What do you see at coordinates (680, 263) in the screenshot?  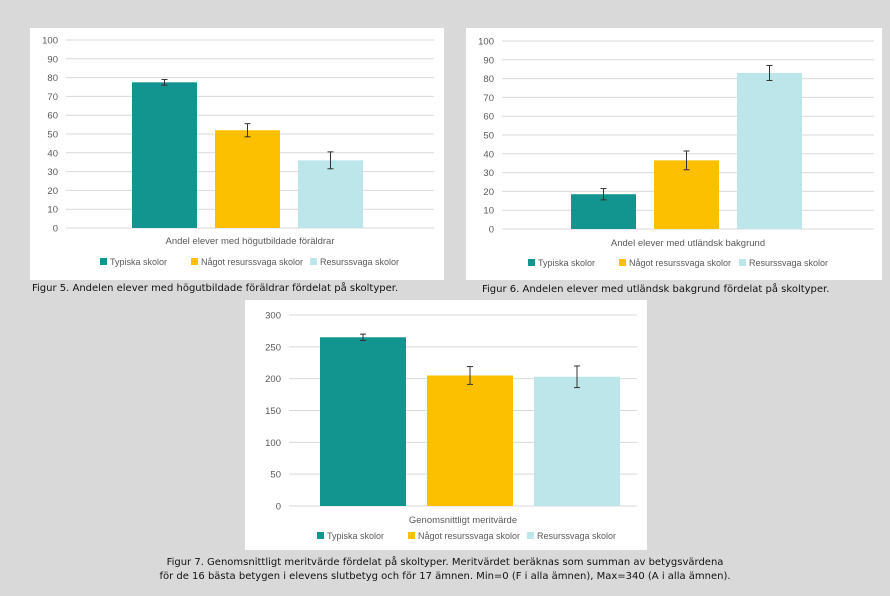 I see `fig6-legend-label-2: Något resurssvaga skolor` at bounding box center [680, 263].